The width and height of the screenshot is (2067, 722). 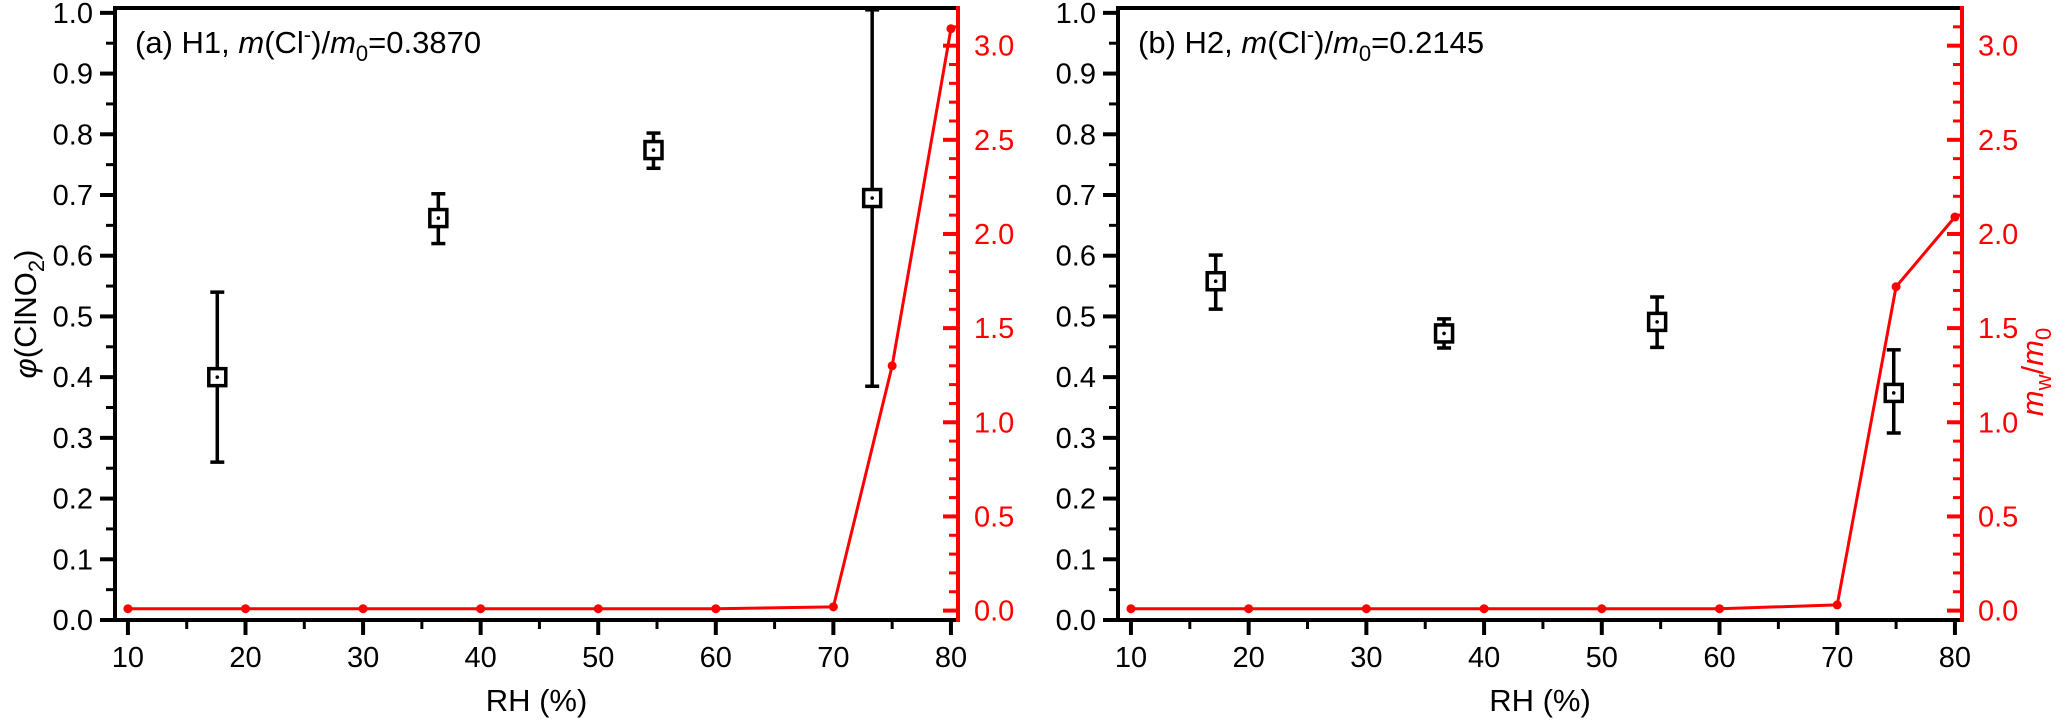 What do you see at coordinates (1311, 44) in the screenshot?
I see `panel-annotation: (b) H2, m(Cl-)/m0=0.2145` at bounding box center [1311, 44].